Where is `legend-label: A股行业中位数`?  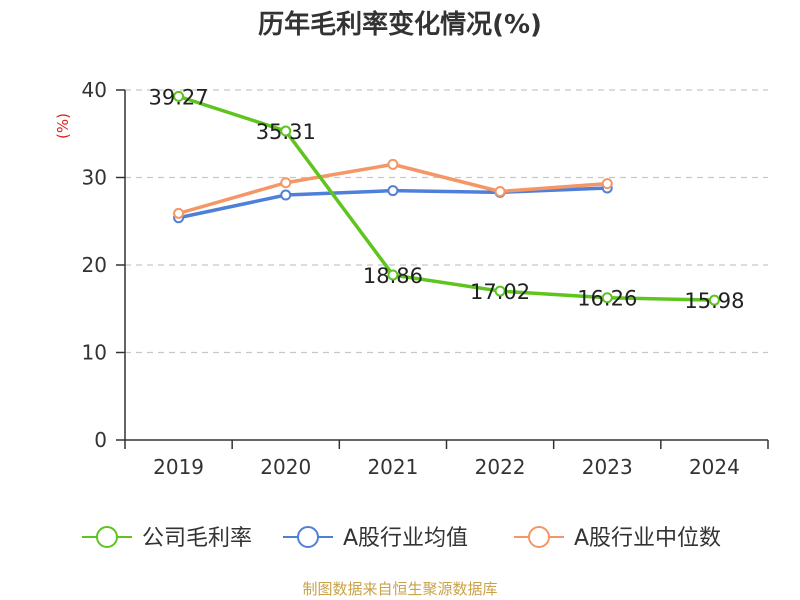
legend-label: A股行业中位数 is located at coordinates (647, 538).